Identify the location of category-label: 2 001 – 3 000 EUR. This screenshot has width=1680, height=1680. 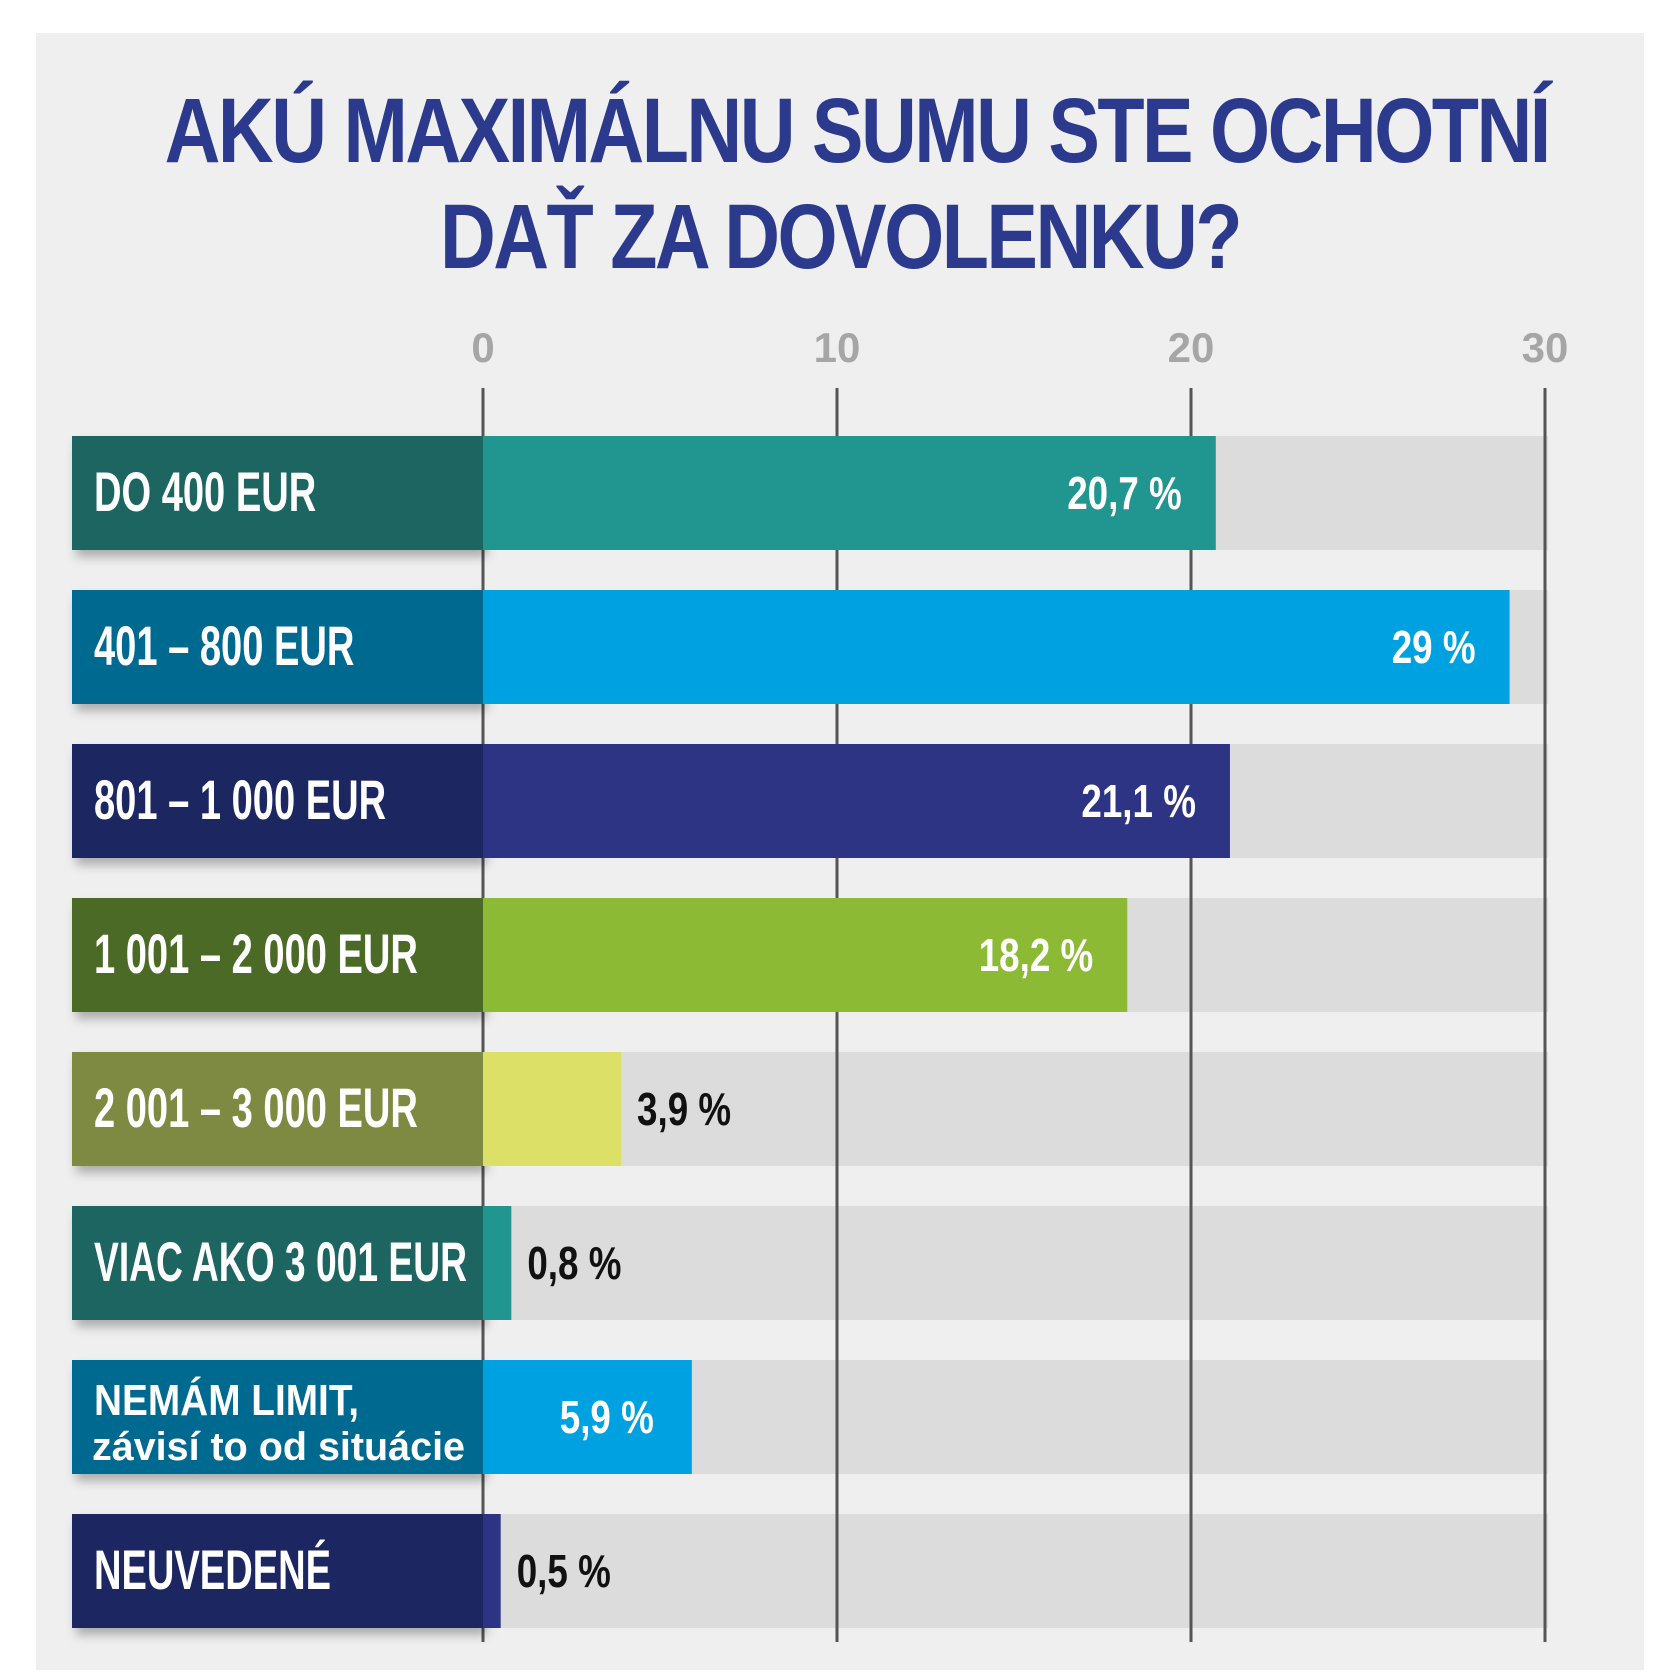
(256, 1107).